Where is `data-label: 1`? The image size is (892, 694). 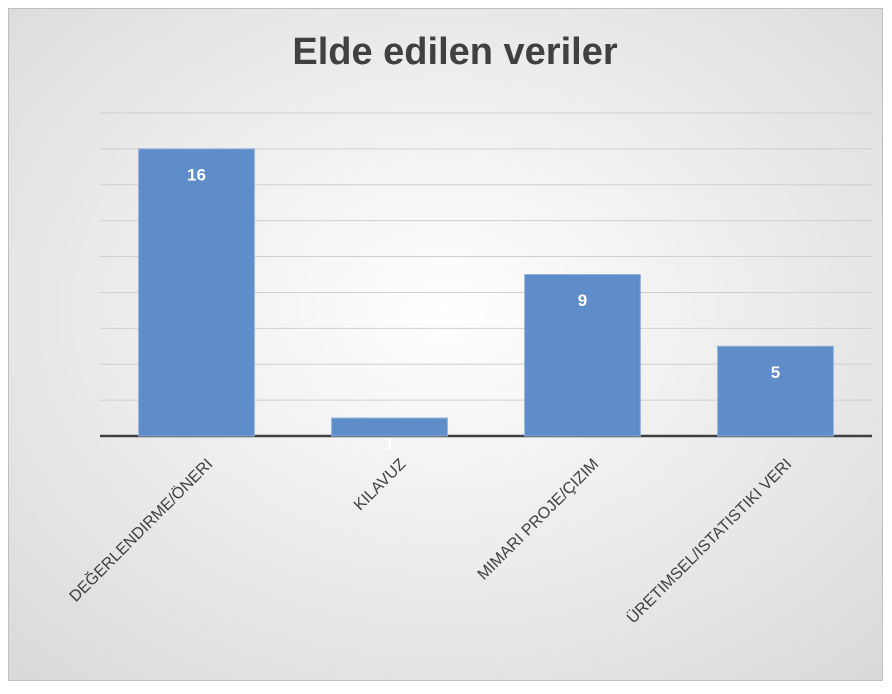 data-label: 1 is located at coordinates (389, 444).